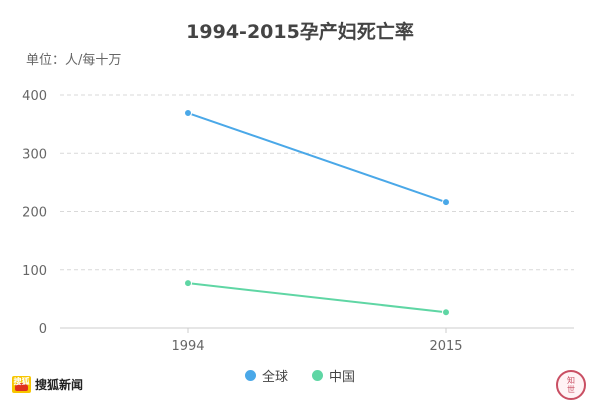 The width and height of the screenshot is (600, 408). What do you see at coordinates (445, 346) in the screenshot?
I see `x-tick-label-2015: 2015` at bounding box center [445, 346].